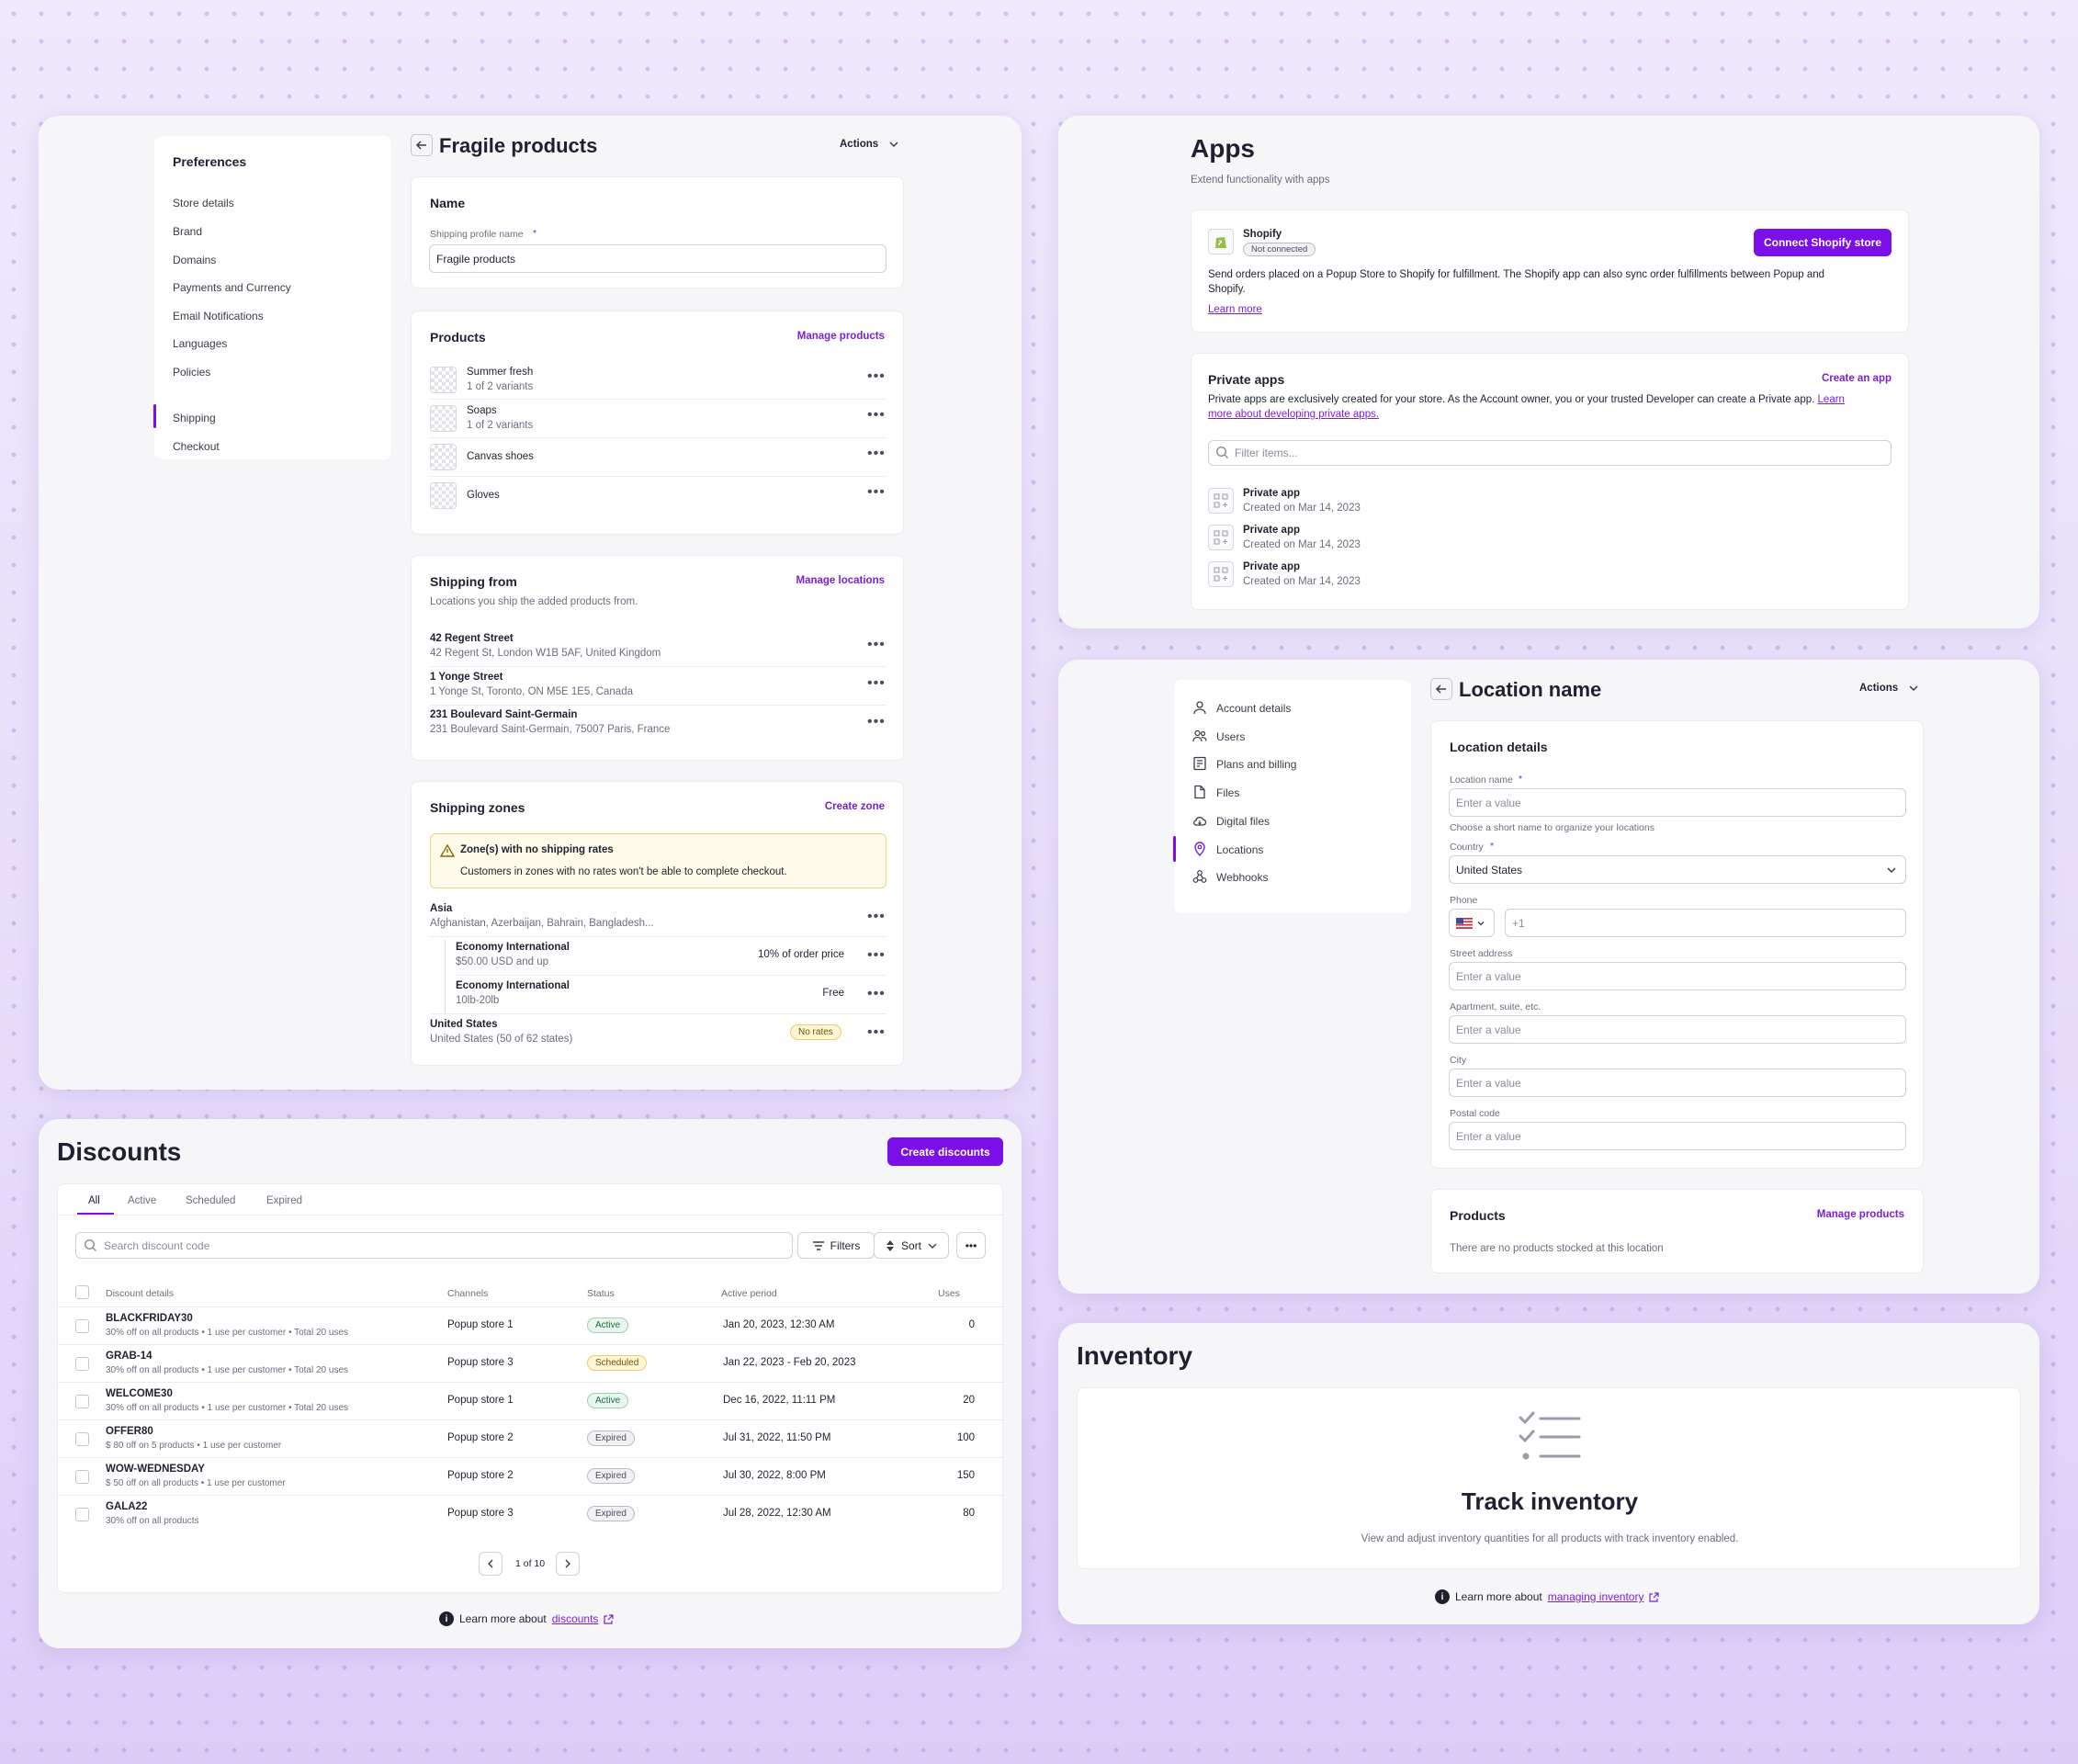 This screenshot has height=1764, width=2078. Describe the element at coordinates (284, 1200) in the screenshot. I see `tab-expired: Expired` at that location.